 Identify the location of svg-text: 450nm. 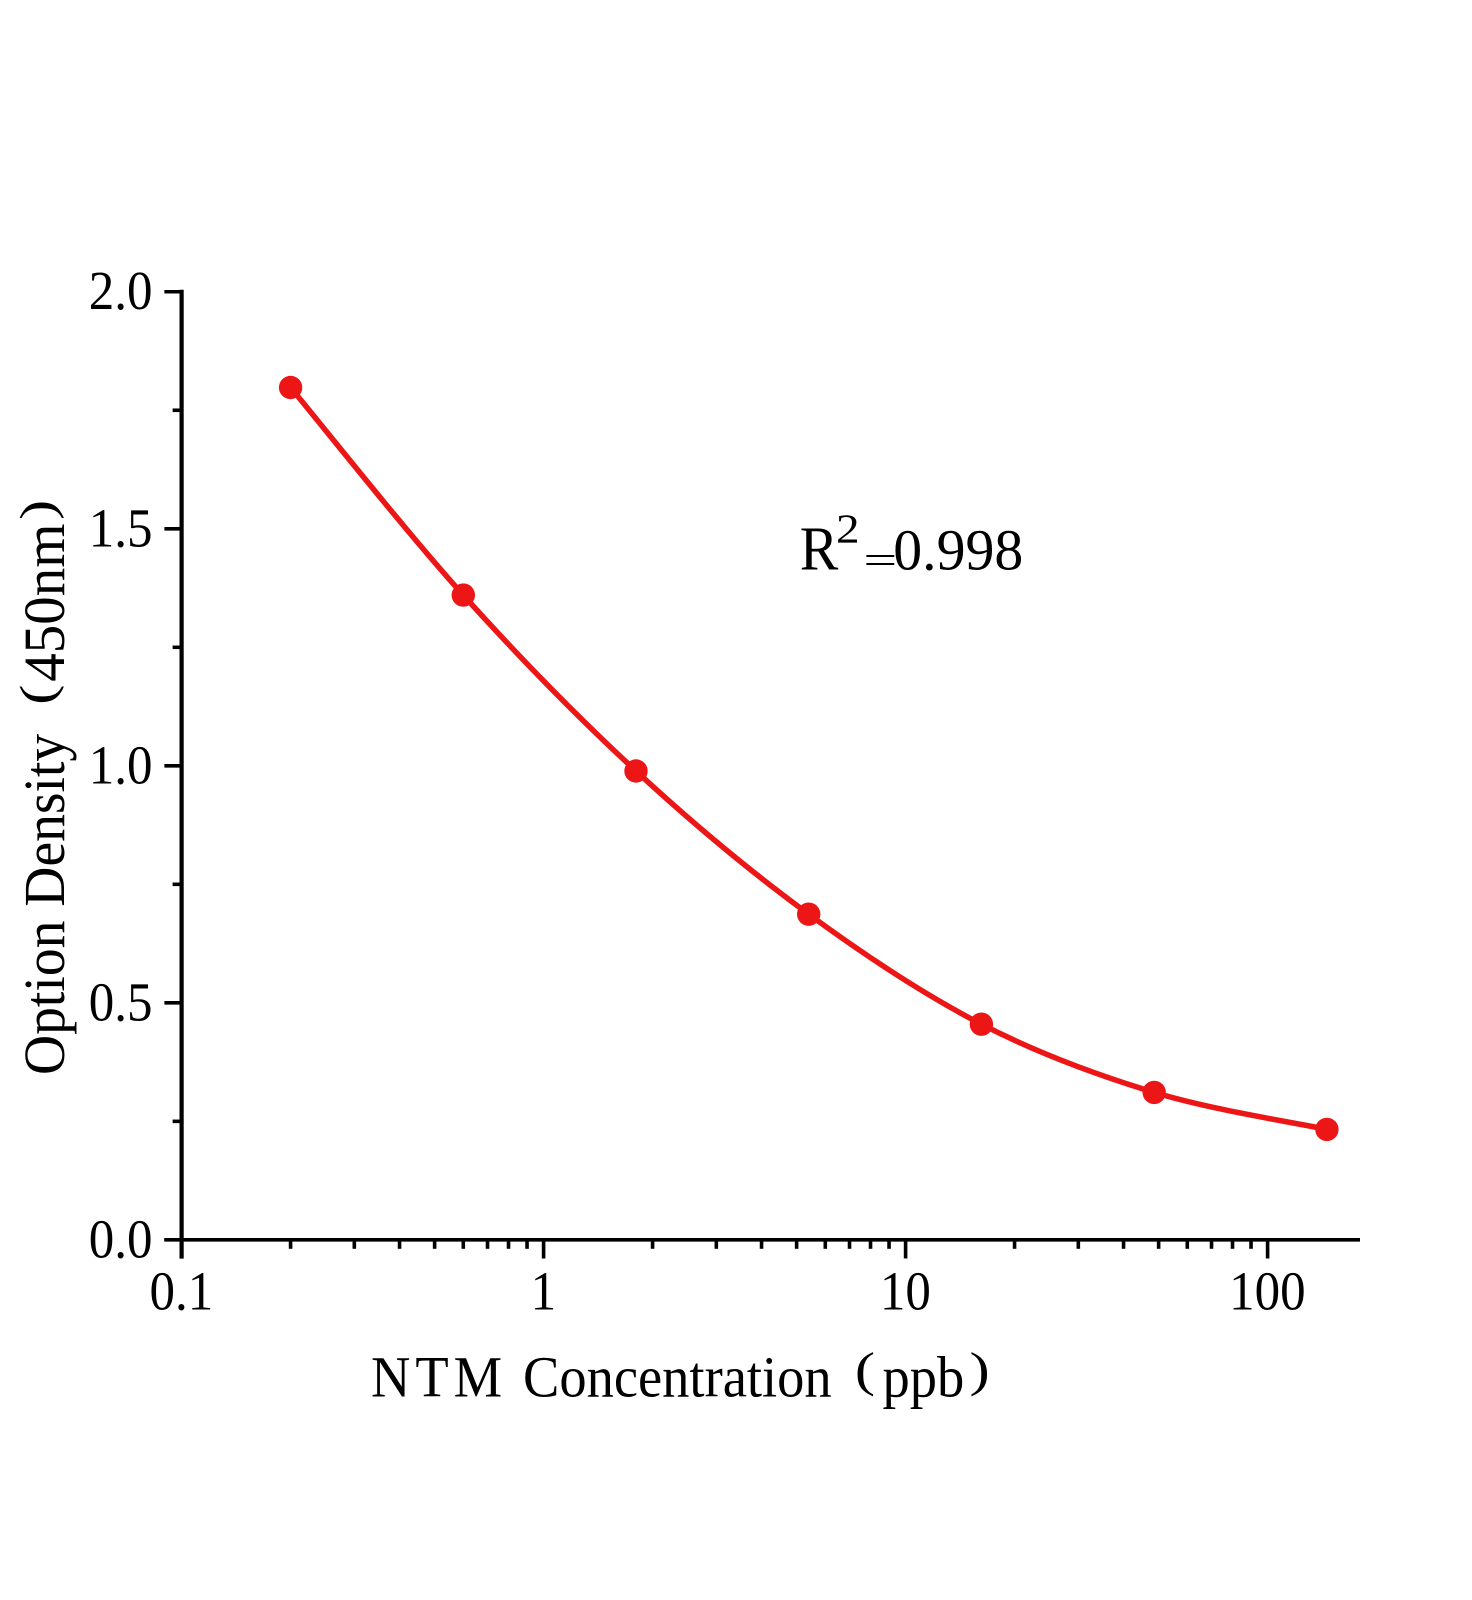
(44, 602).